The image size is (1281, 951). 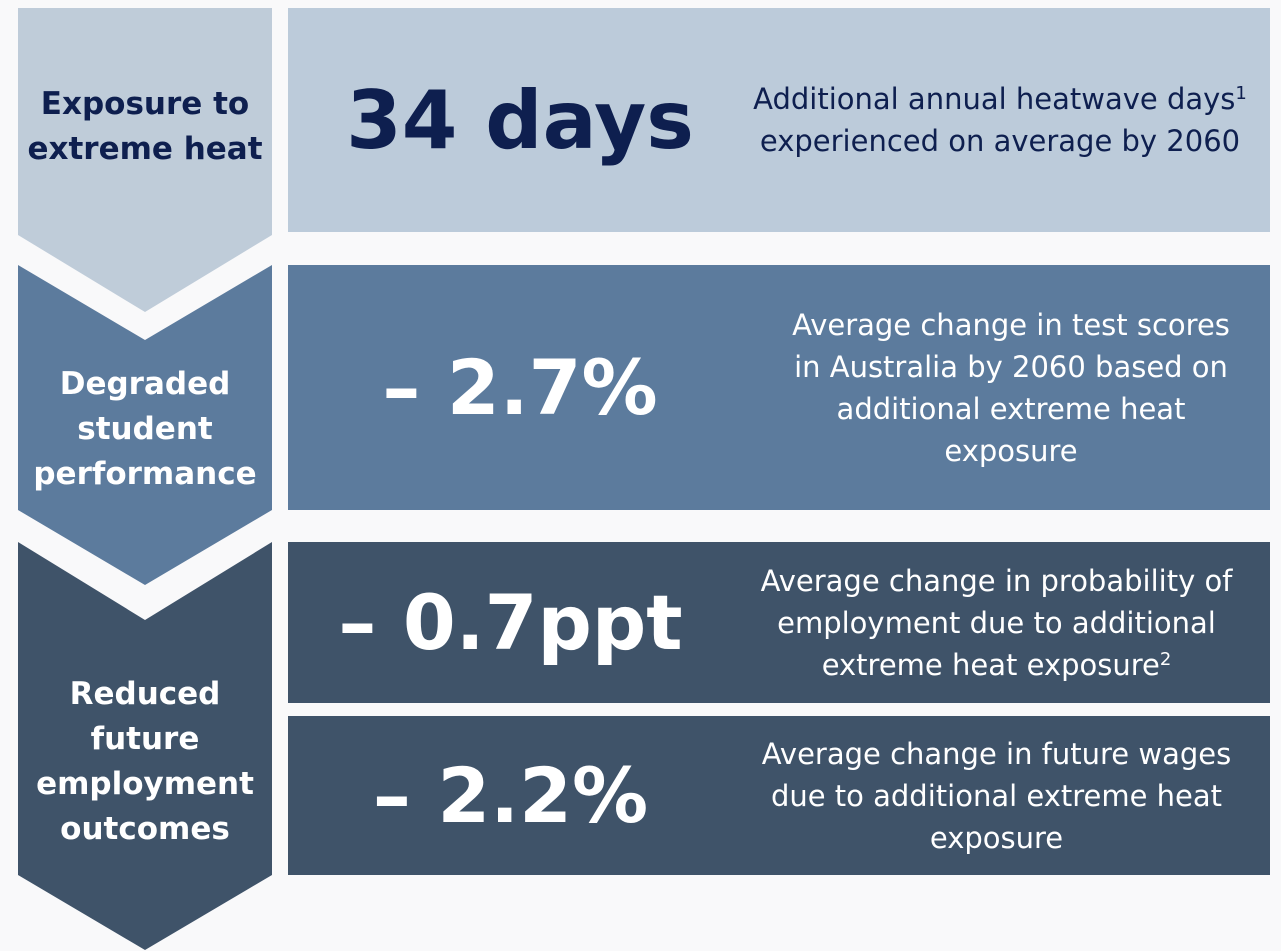 What do you see at coordinates (1000, 141) in the screenshot?
I see `description-text: experienced on average by 2060` at bounding box center [1000, 141].